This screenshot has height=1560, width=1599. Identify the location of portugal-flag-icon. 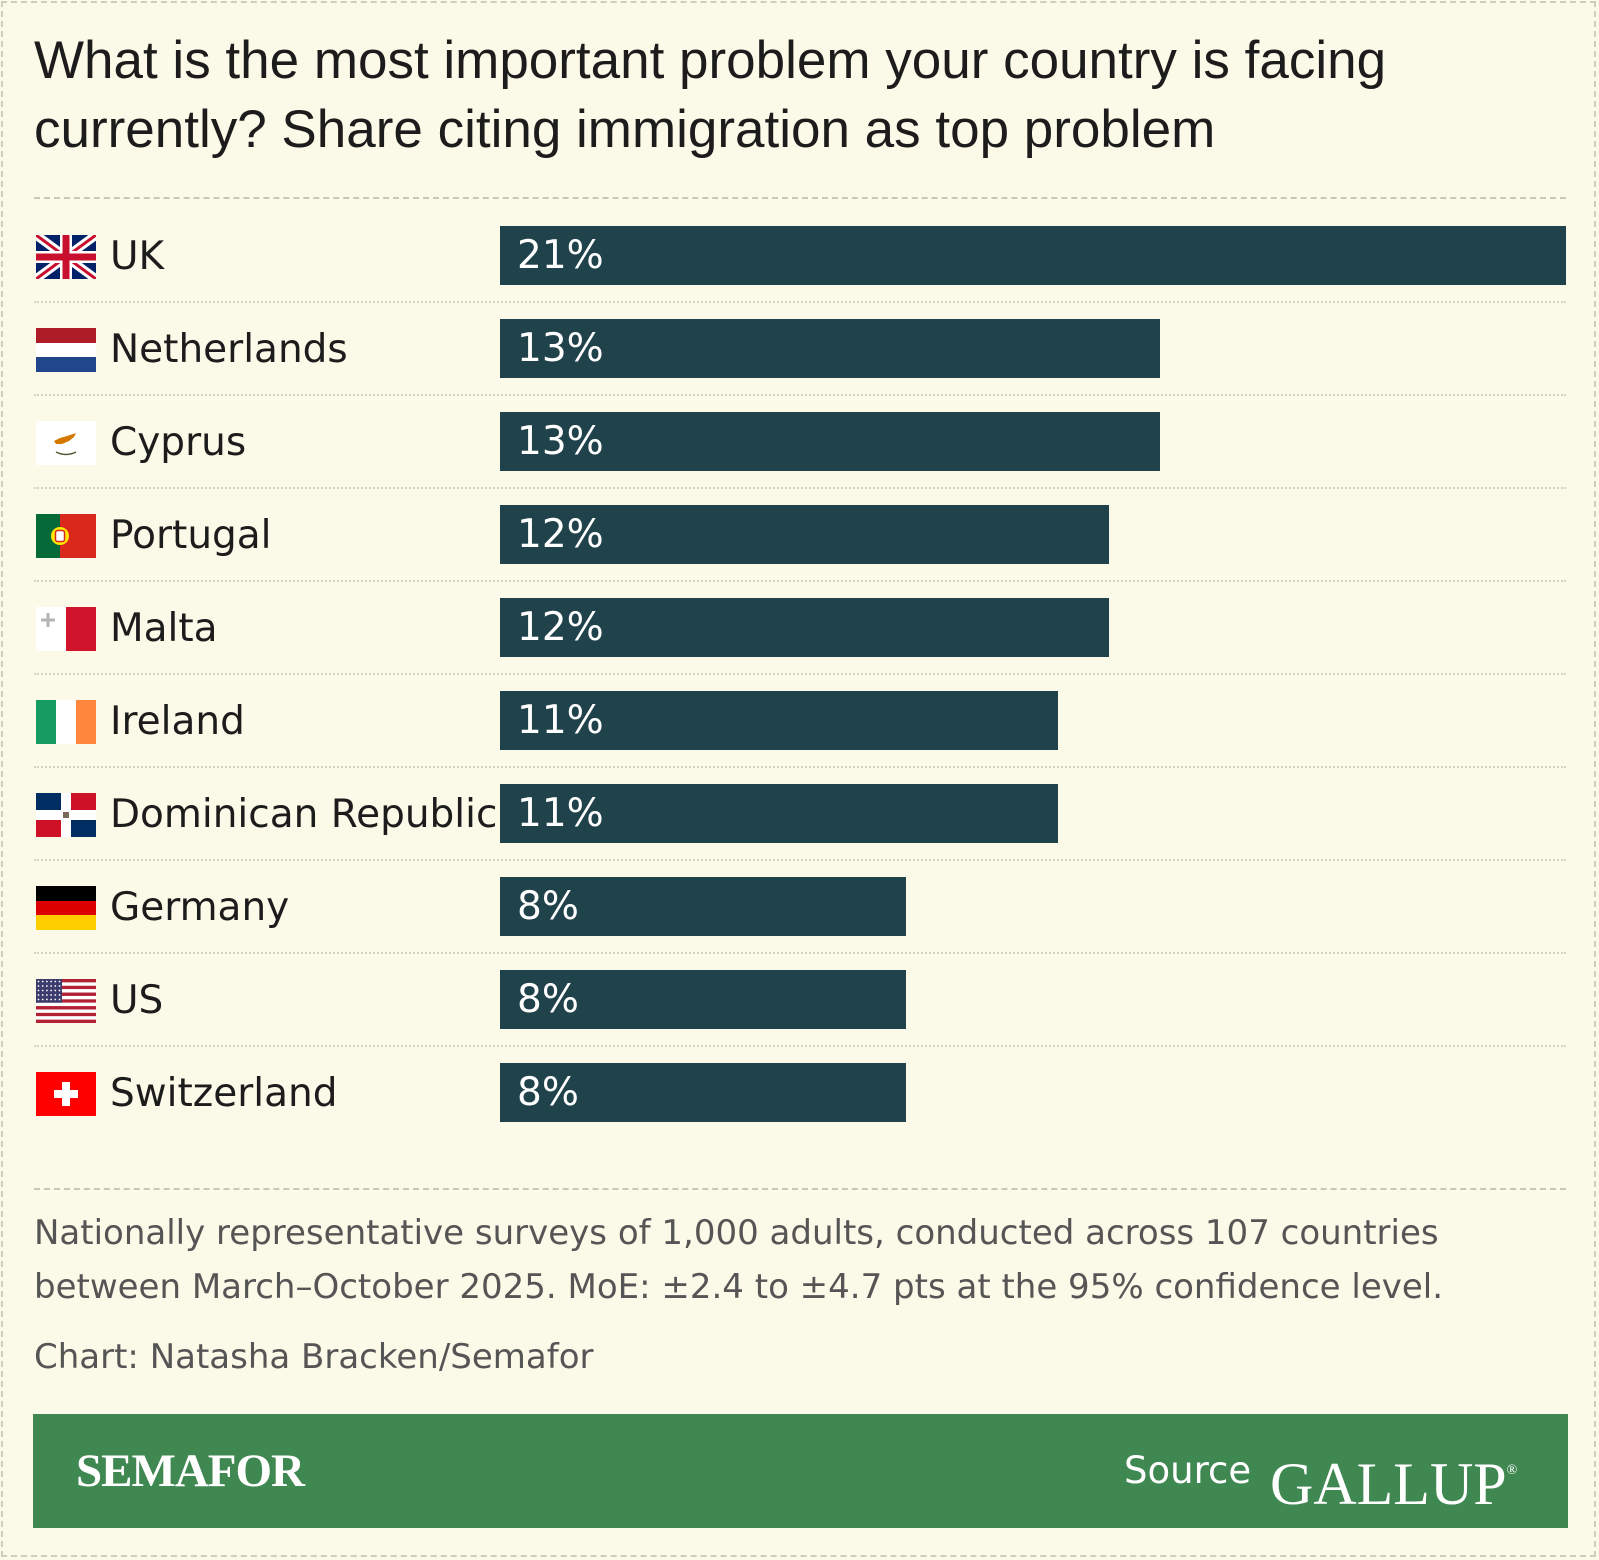
(66, 535).